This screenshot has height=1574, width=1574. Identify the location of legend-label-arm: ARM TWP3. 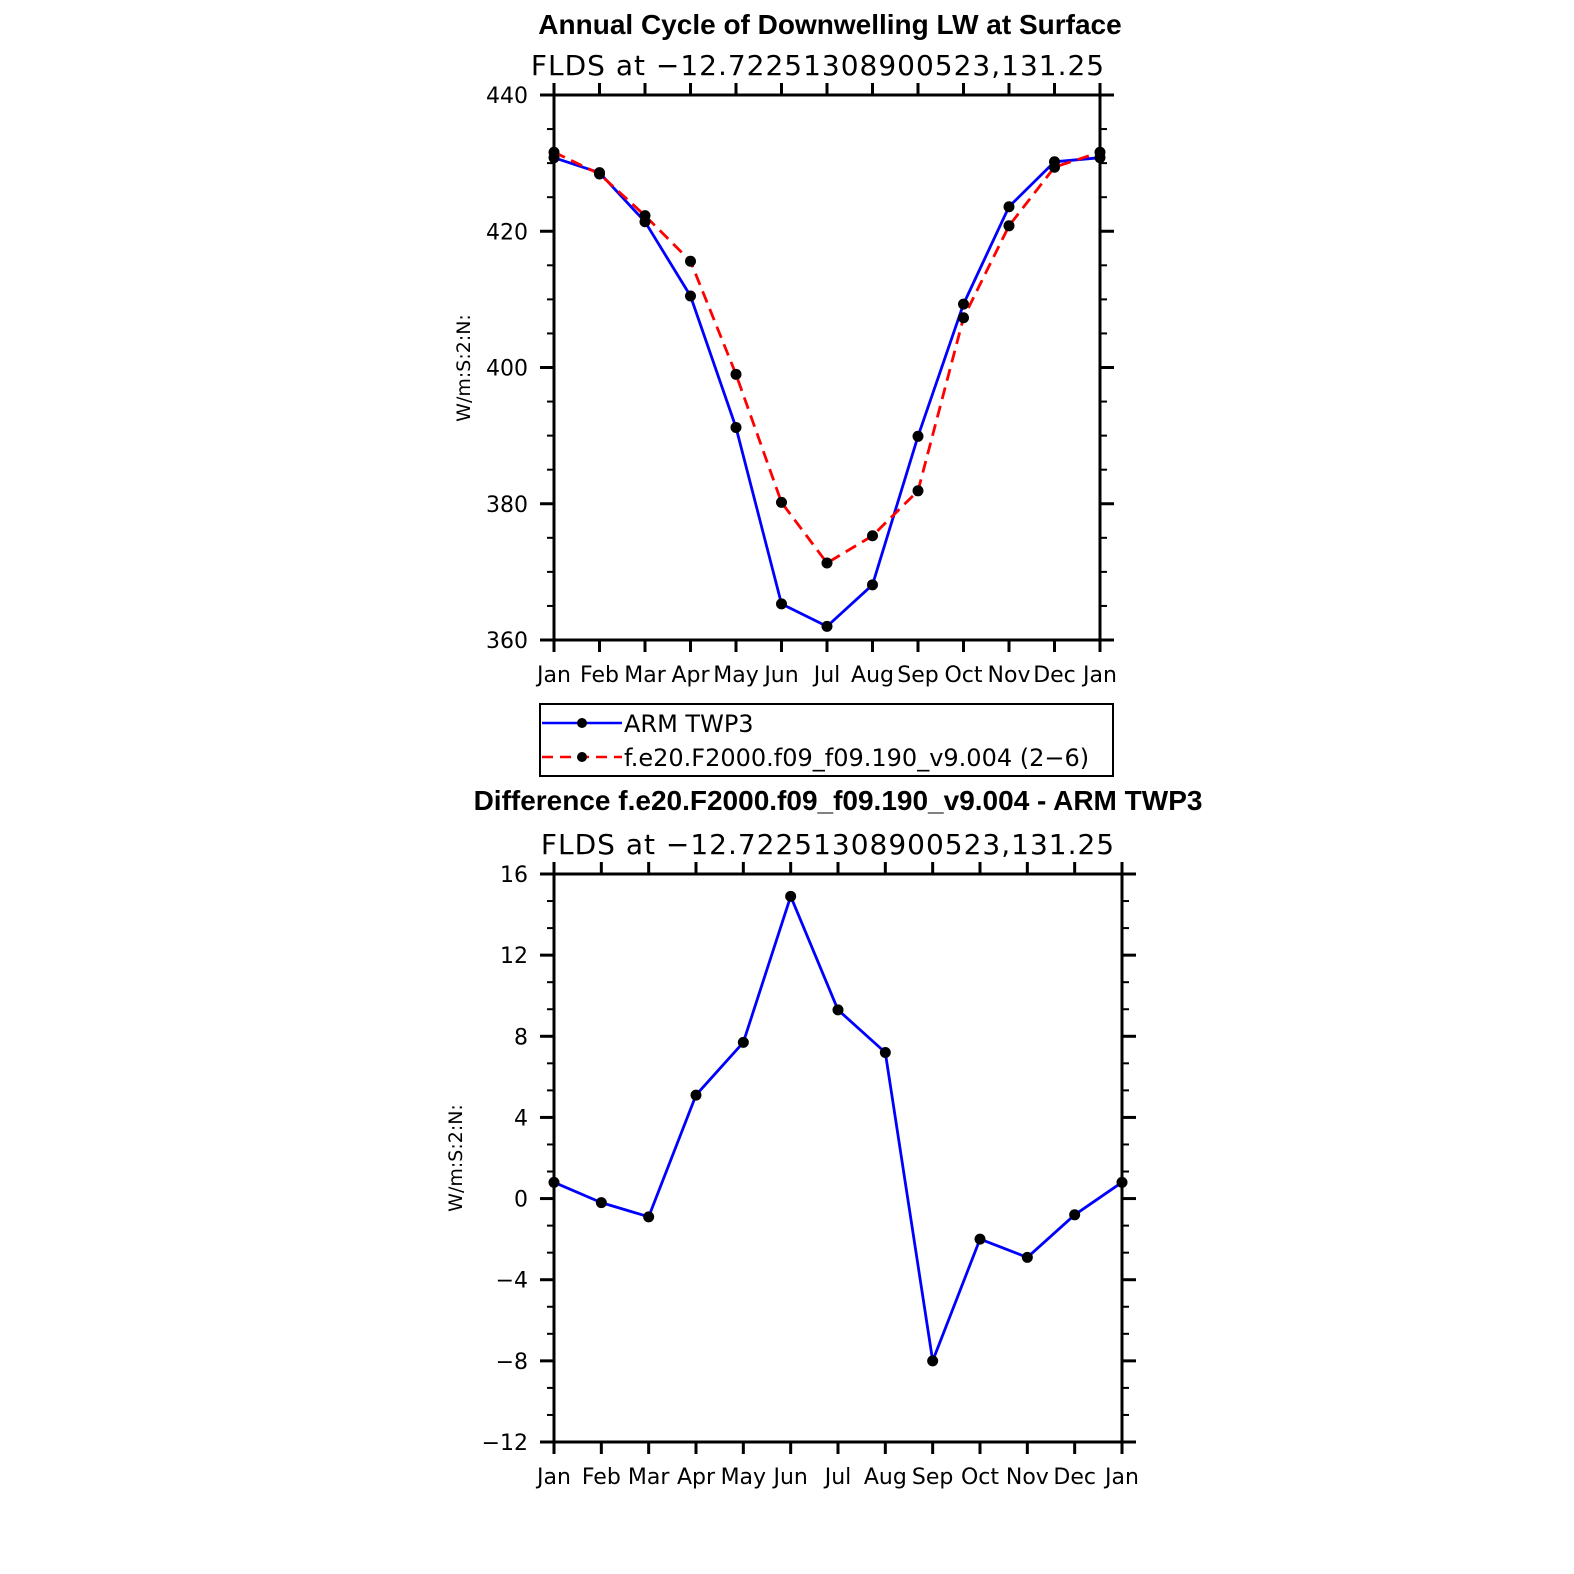
(689, 724).